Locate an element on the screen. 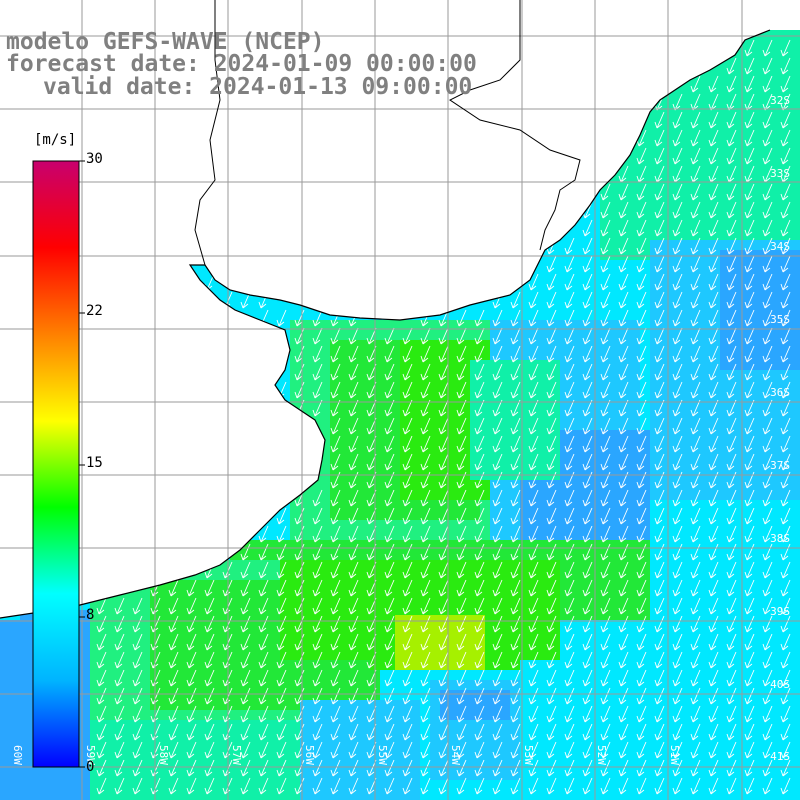 The height and width of the screenshot is (800, 800). lat-label: 39S is located at coordinates (780, 611).